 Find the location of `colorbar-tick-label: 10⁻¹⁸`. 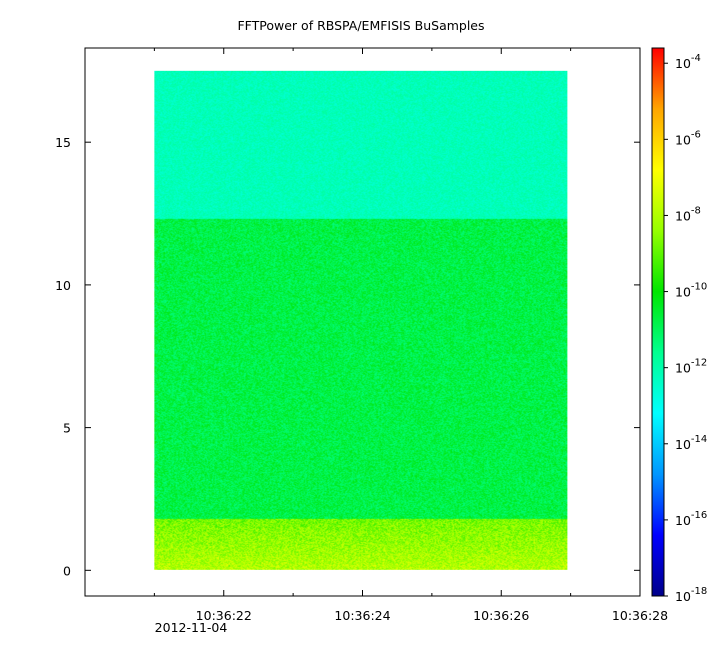

colorbar-tick-label: 10⁻¹⁸ is located at coordinates (691, 595).